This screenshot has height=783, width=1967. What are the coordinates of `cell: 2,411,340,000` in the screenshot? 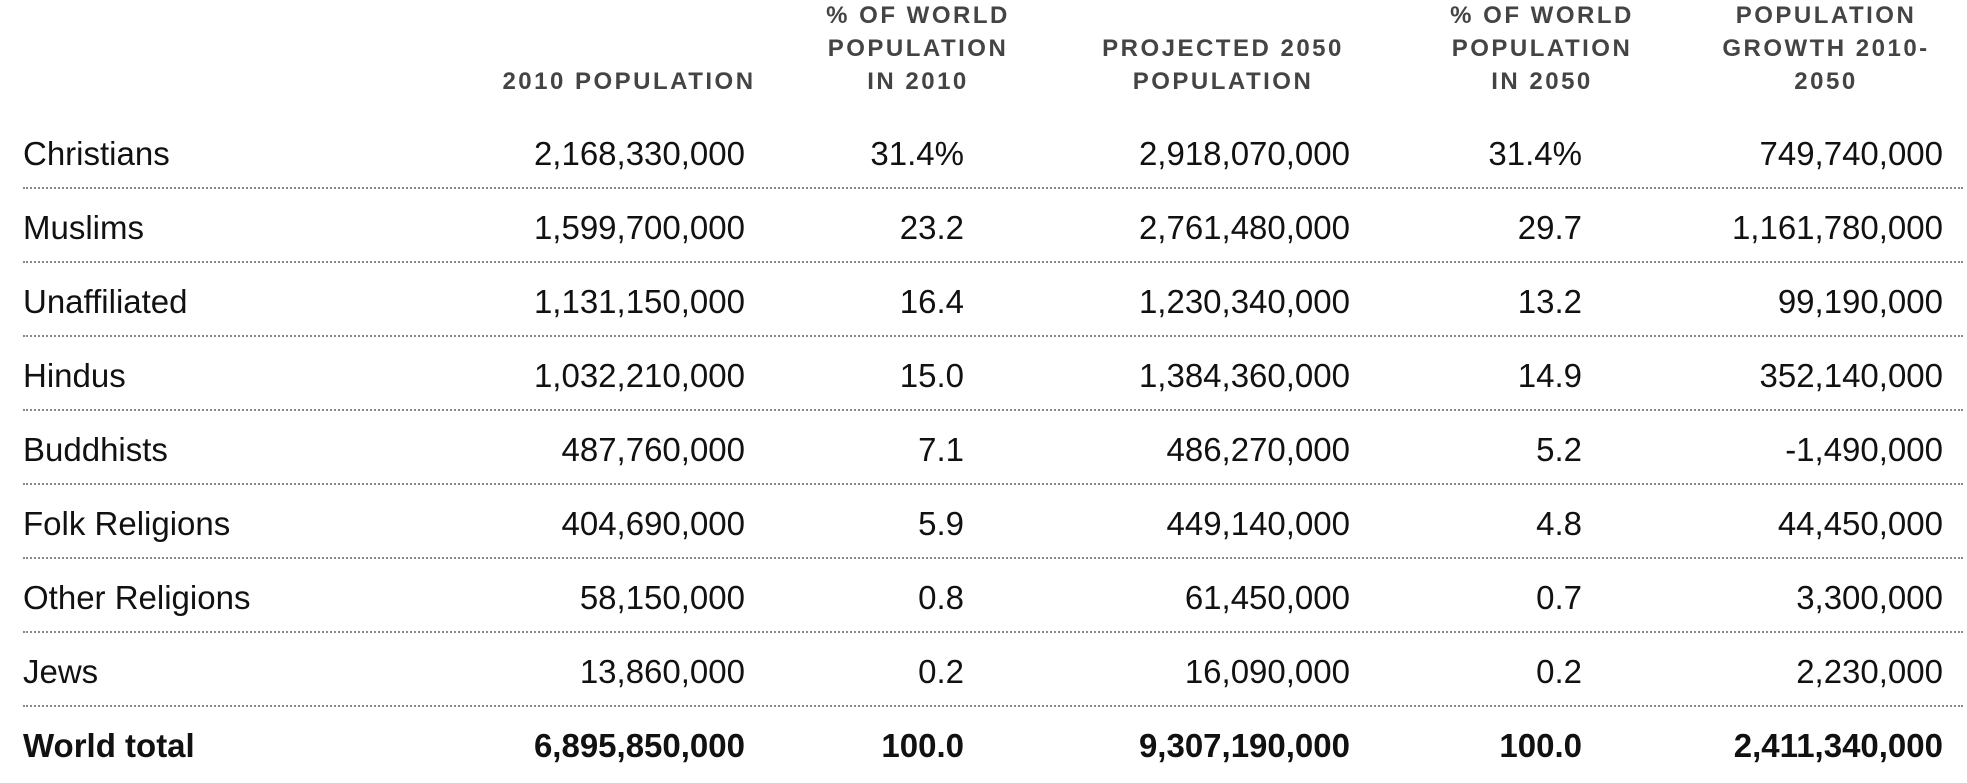 It's located at (1838, 745).